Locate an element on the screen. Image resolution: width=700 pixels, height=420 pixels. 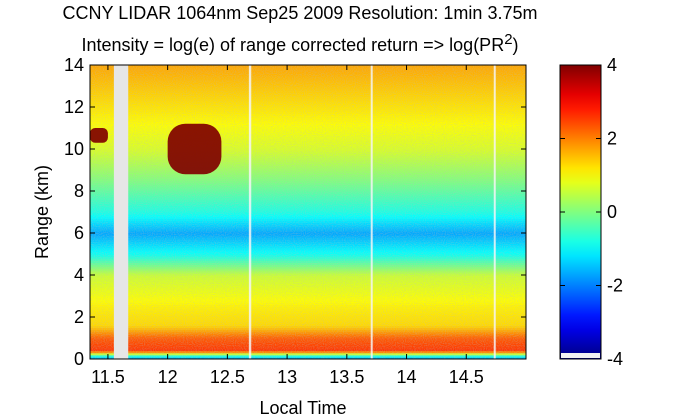
x-tick-label: 14.5 is located at coordinates (466, 377).